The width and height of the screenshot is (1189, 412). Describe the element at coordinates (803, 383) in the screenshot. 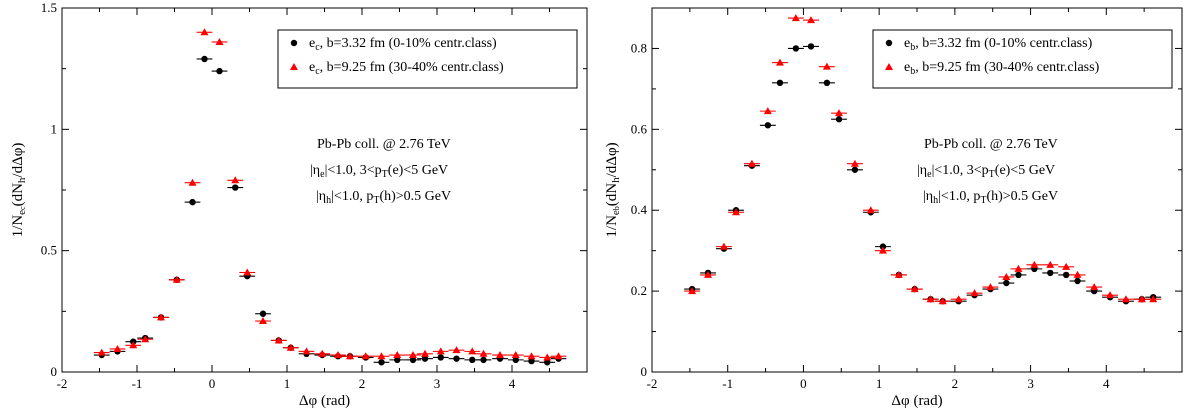

I see `x-tick-label: 0` at that location.